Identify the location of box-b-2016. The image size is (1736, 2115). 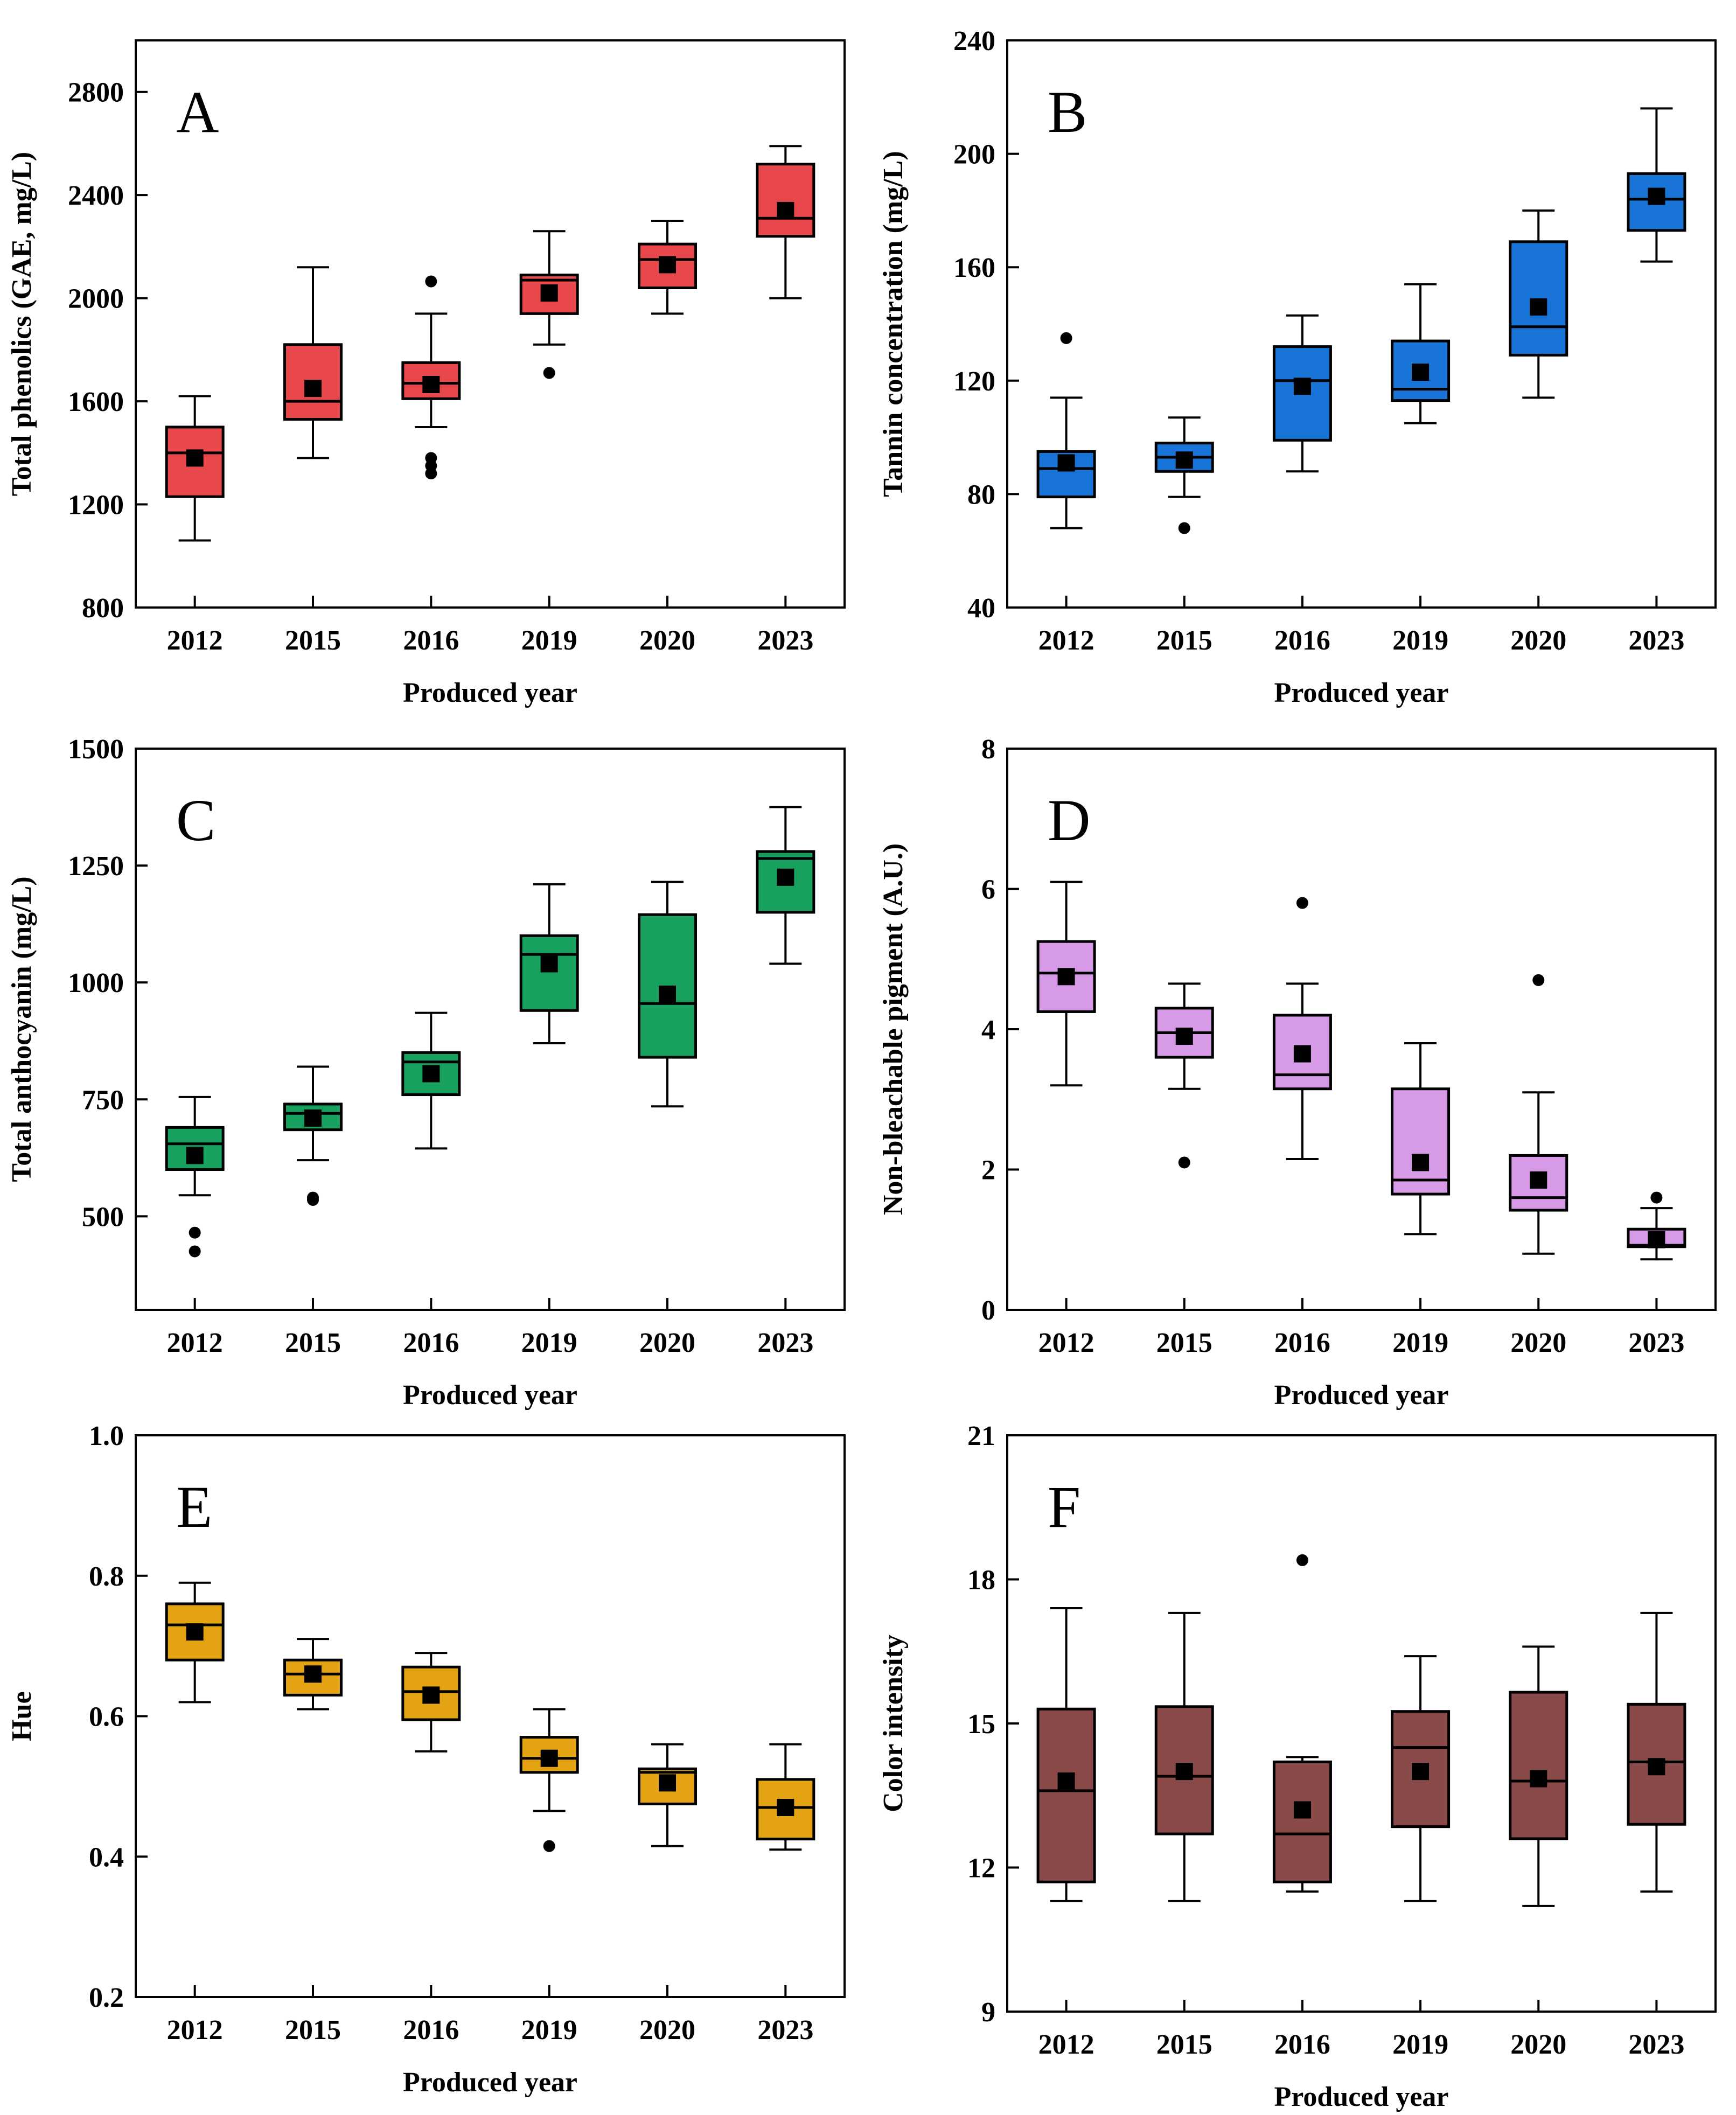
(1302, 393).